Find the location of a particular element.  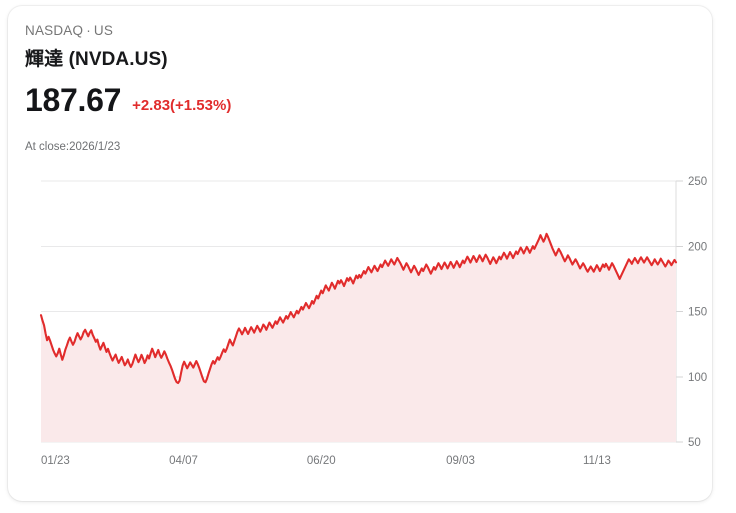

axis-lines is located at coordinates (679, 311).